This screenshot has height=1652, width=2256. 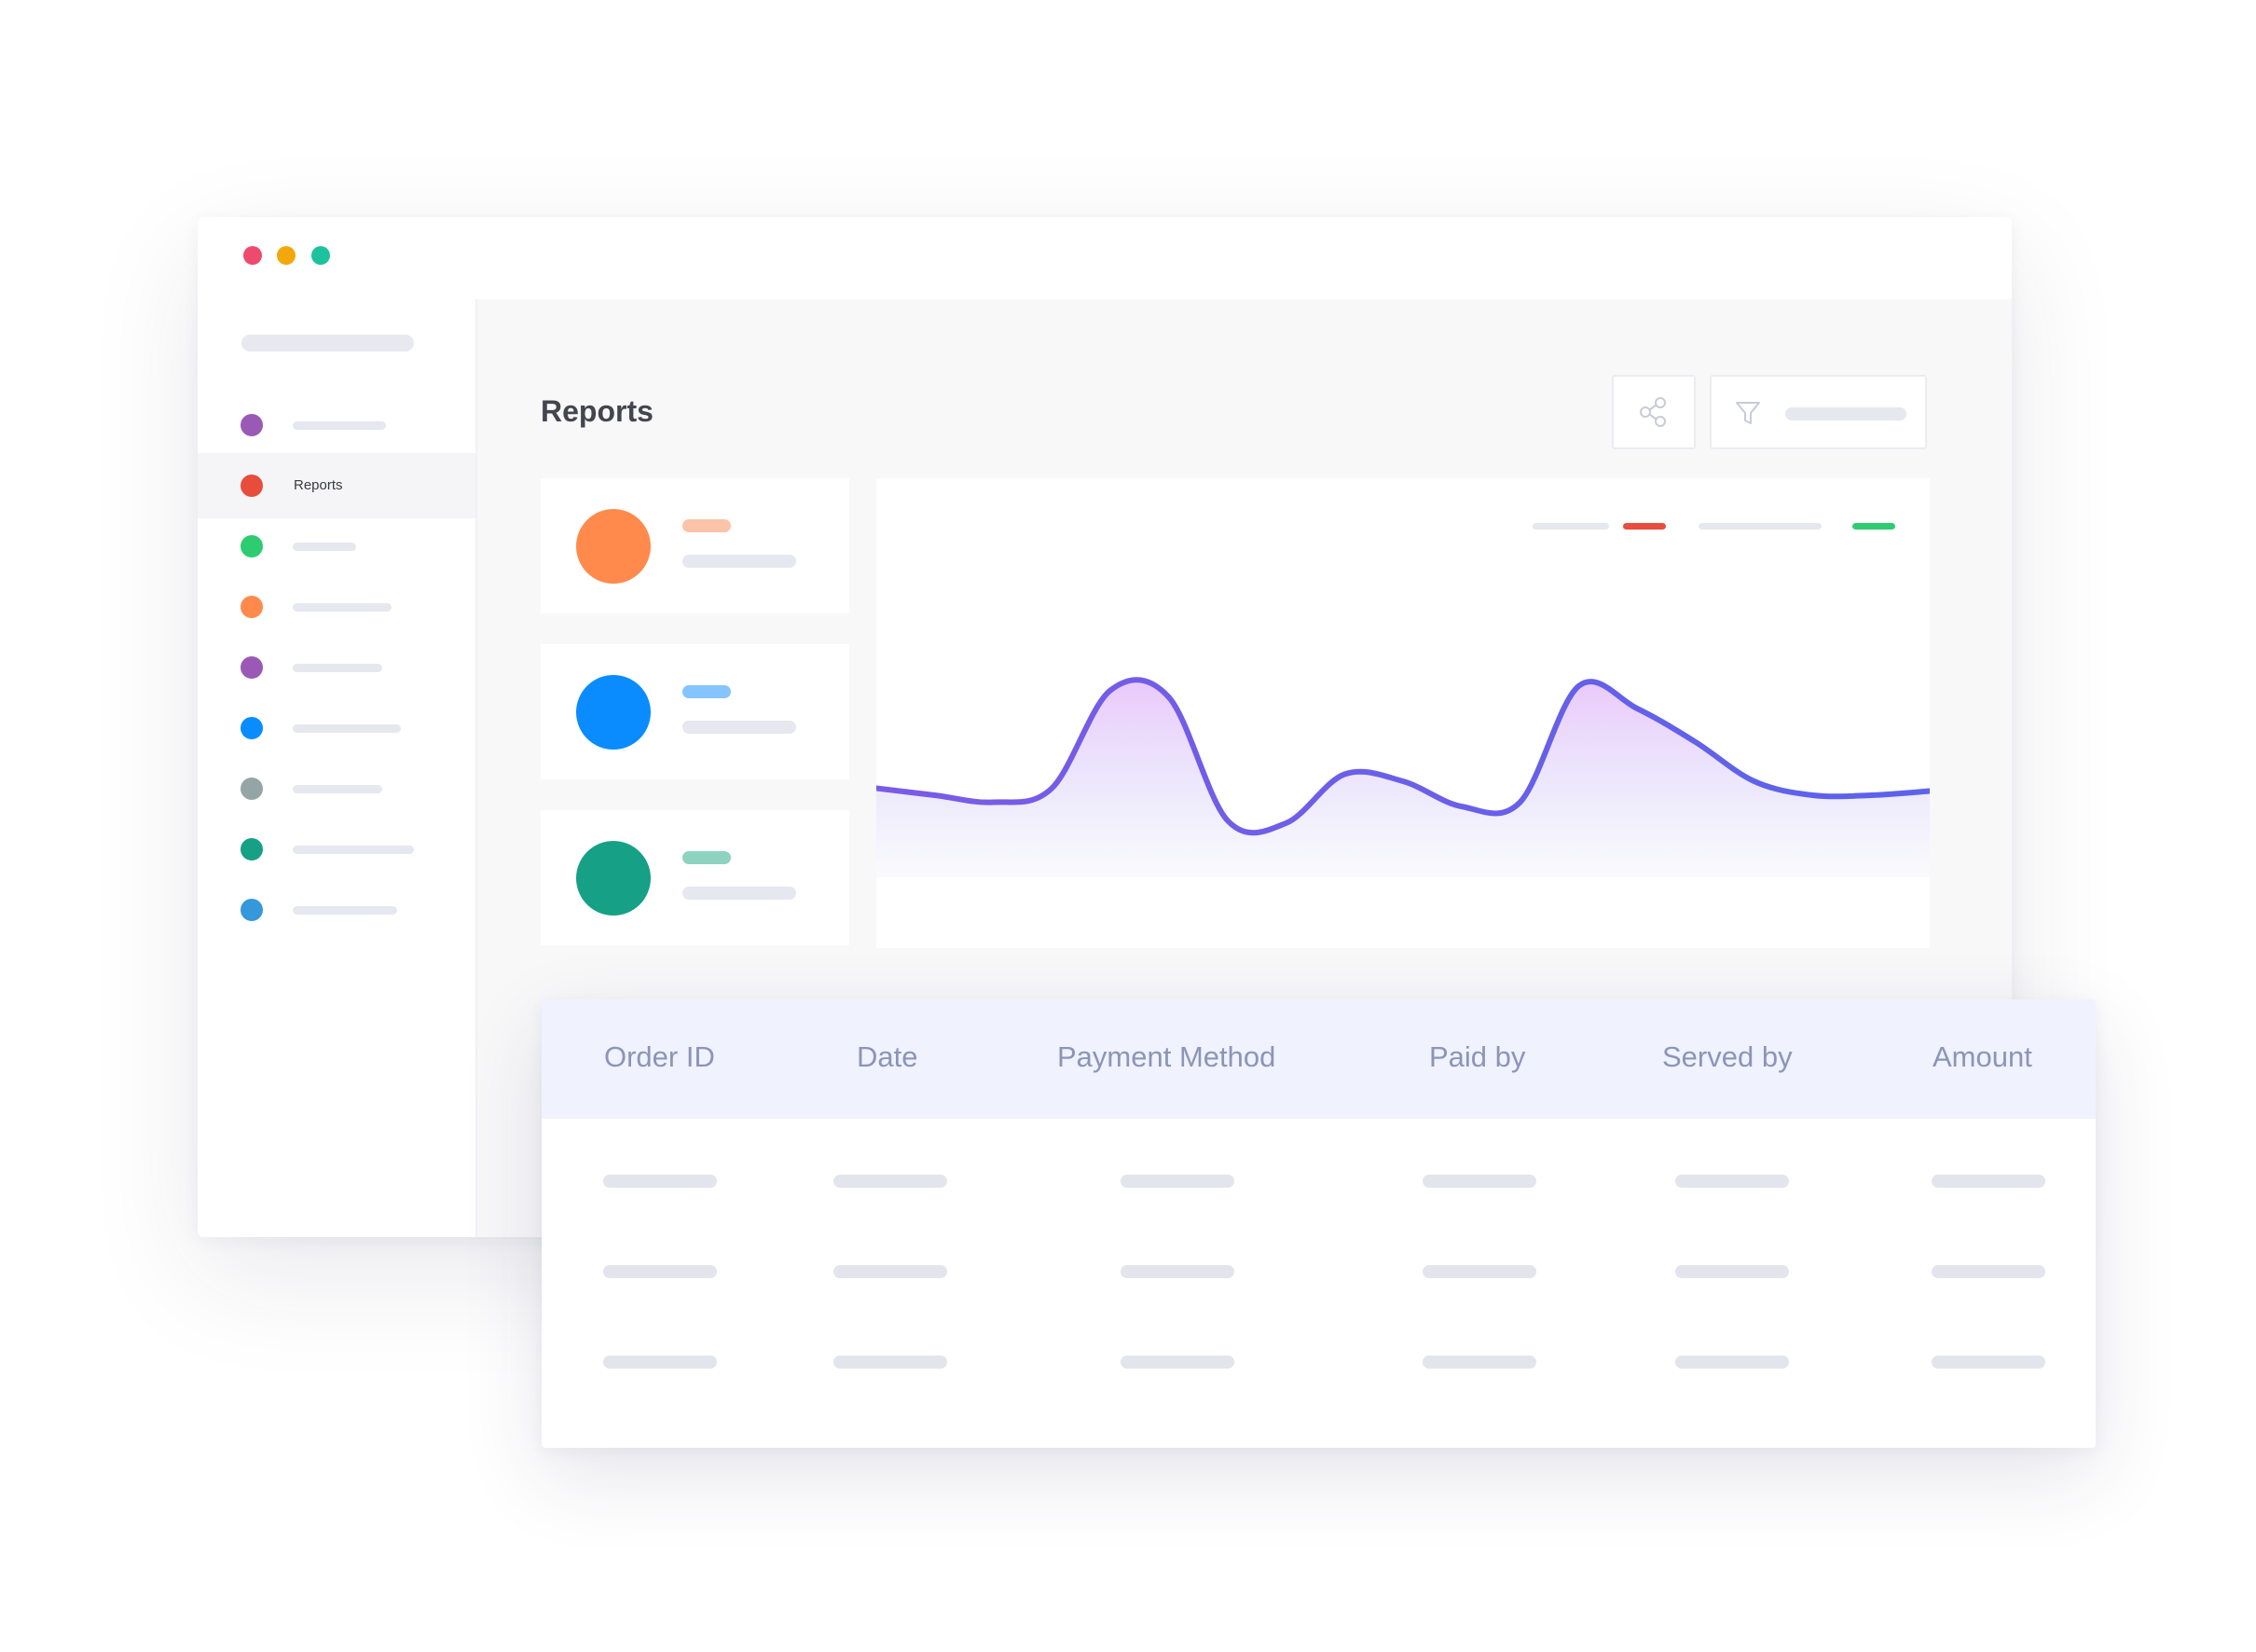 What do you see at coordinates (660, 1057) in the screenshot?
I see `column-header-order-id: Order ID` at bounding box center [660, 1057].